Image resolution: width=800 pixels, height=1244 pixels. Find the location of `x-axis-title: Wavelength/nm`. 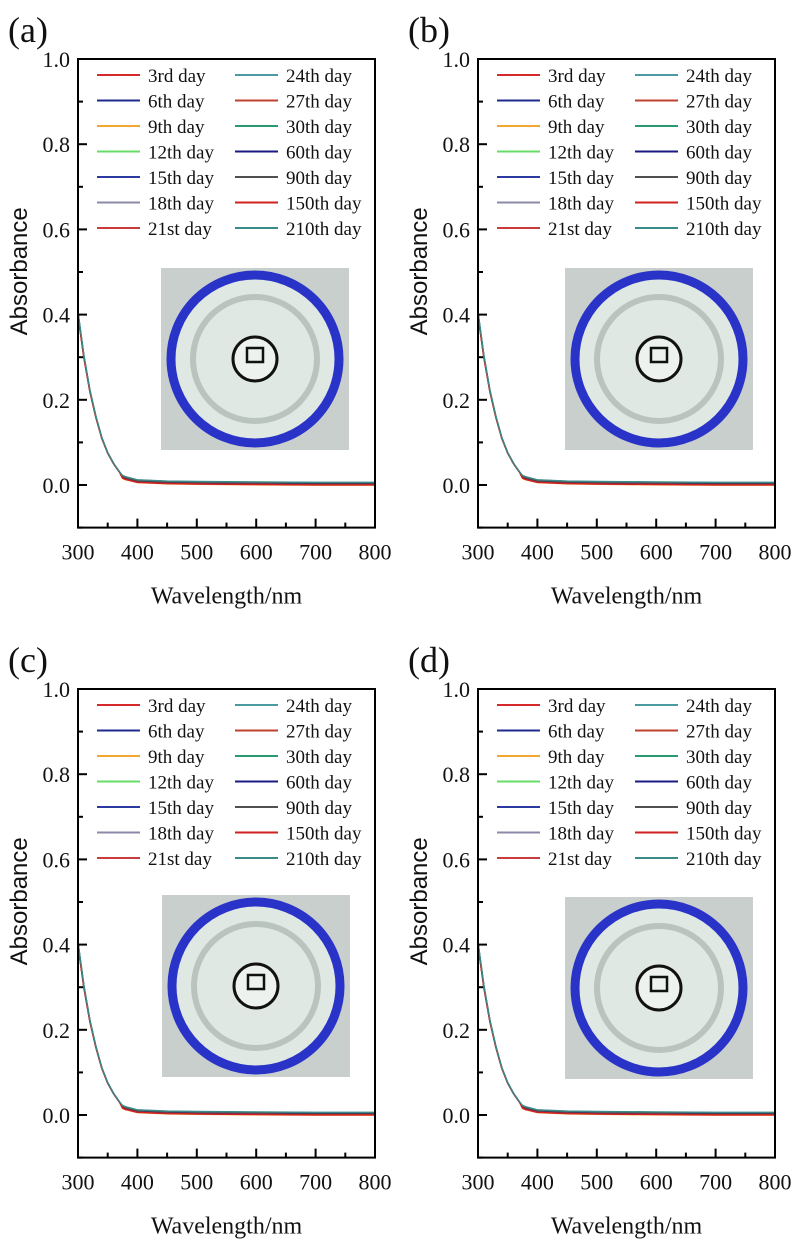

x-axis-title: Wavelength/nm is located at coordinates (627, 597).